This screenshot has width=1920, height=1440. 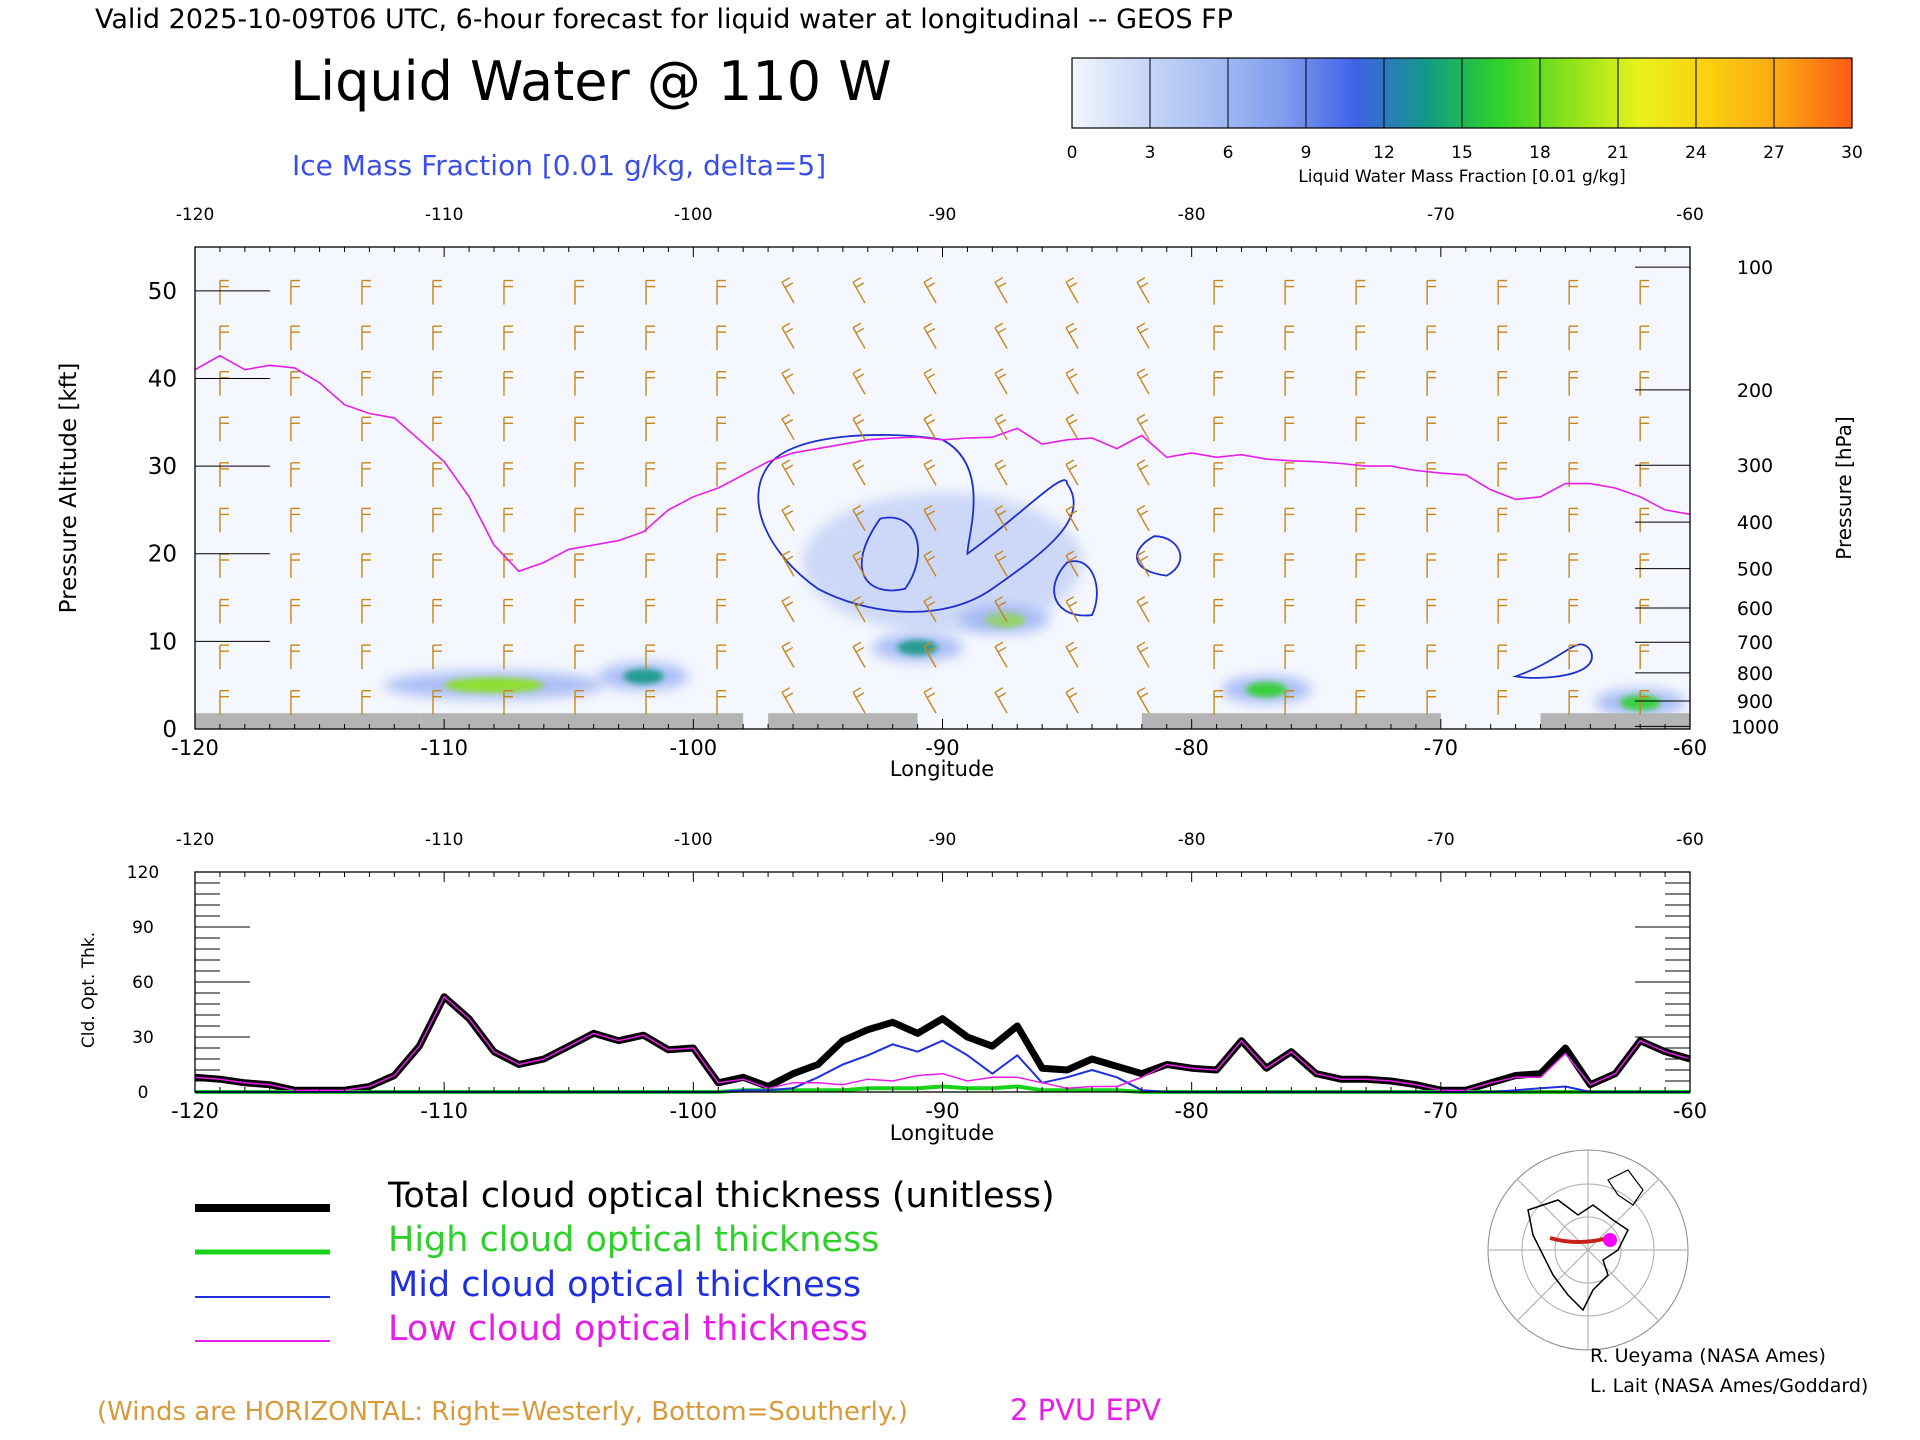 What do you see at coordinates (162, 555) in the screenshot?
I see `top-y-tick-label: 20` at bounding box center [162, 555].